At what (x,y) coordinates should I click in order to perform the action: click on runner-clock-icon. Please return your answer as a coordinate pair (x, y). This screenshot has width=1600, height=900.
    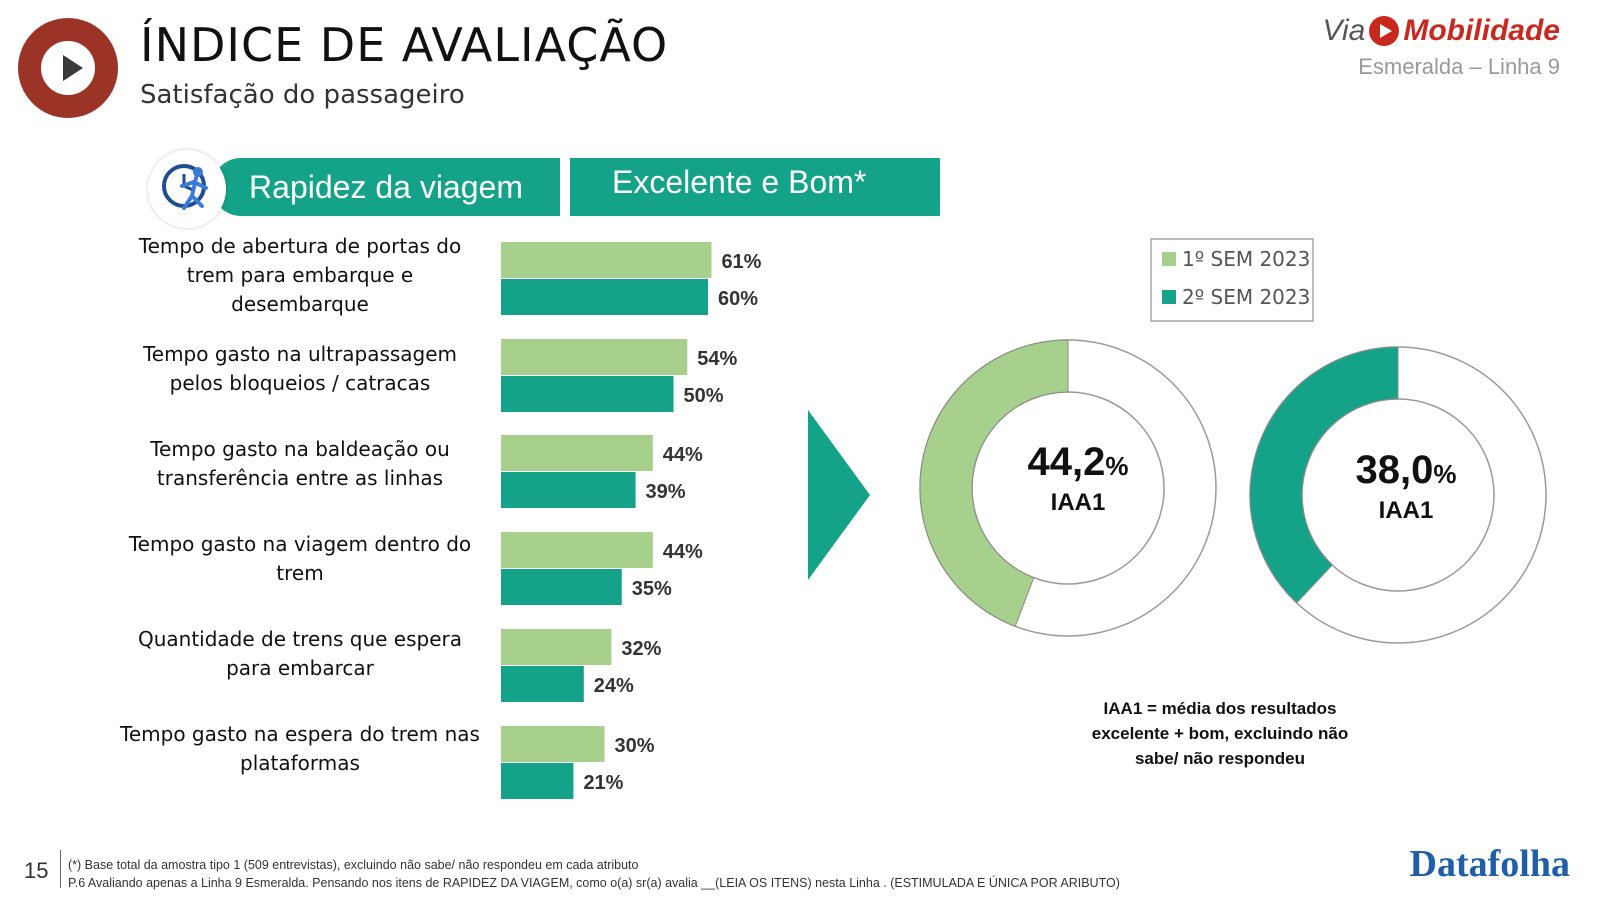
    Looking at the image, I should click on (187, 189).